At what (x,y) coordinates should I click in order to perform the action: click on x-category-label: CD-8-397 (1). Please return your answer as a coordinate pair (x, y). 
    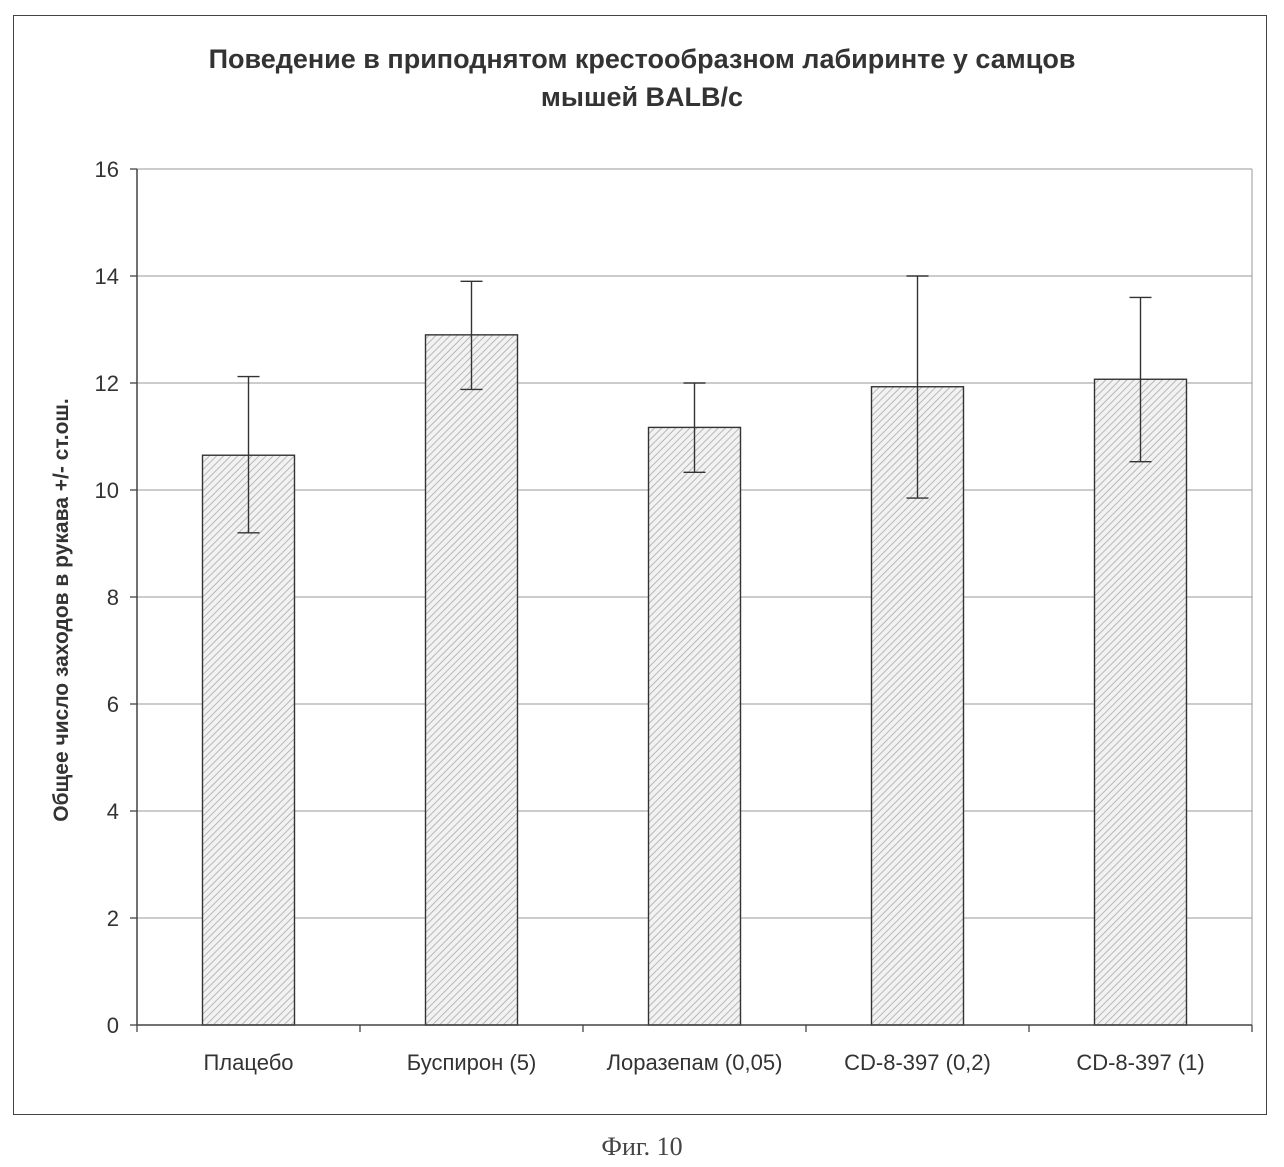
    Looking at the image, I should click on (1140, 1062).